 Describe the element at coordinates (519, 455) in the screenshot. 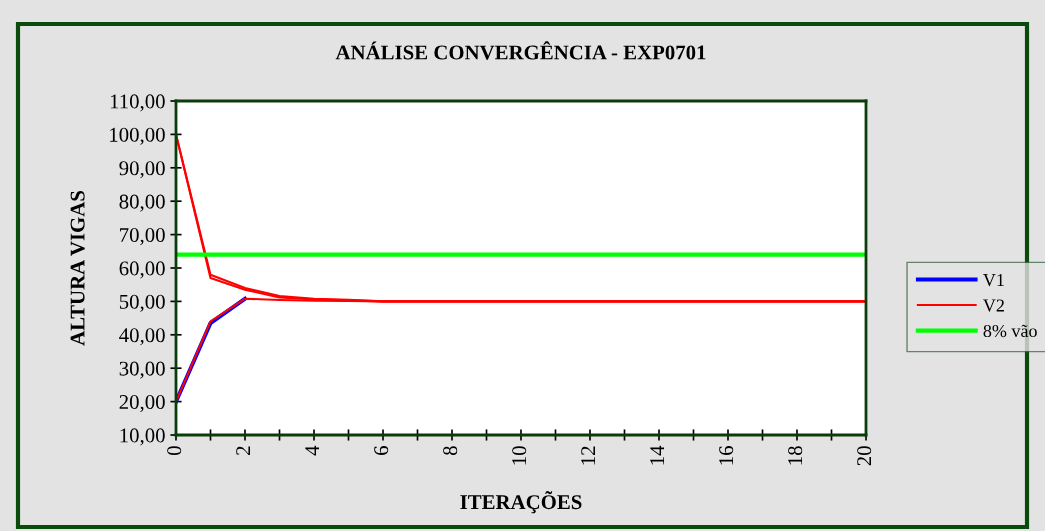

I see `x-tick-label: 10` at that location.